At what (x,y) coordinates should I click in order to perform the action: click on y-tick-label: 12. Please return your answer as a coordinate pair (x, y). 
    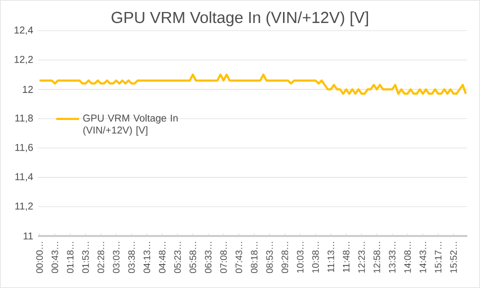
    Looking at the image, I should click on (27, 89).